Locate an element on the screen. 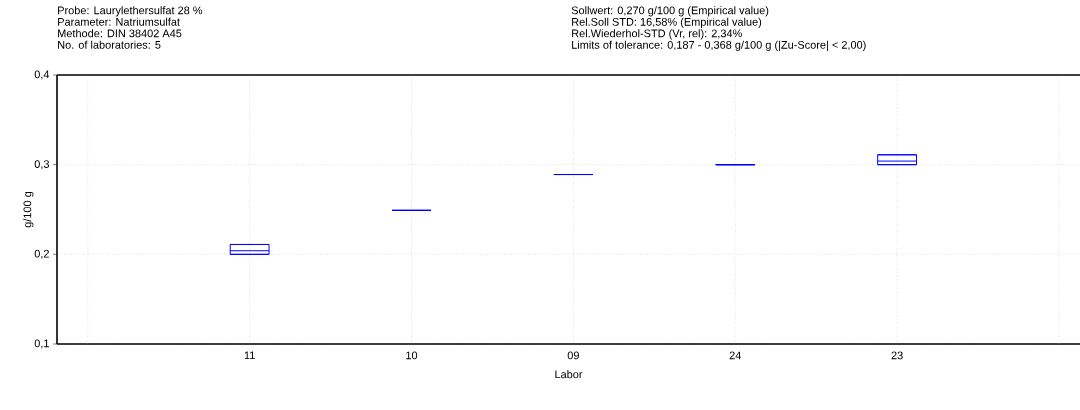  x-tick-label: 10 is located at coordinates (412, 355).